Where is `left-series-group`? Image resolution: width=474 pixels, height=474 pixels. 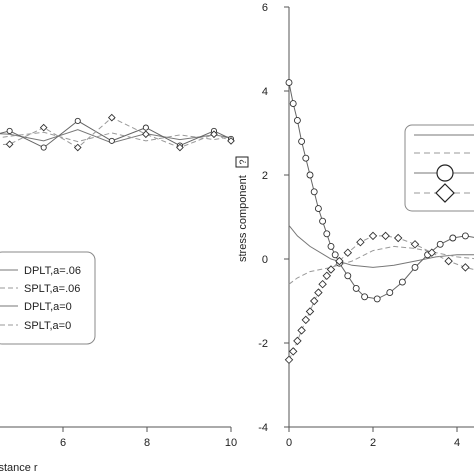 left-series-group is located at coordinates (117, 132).